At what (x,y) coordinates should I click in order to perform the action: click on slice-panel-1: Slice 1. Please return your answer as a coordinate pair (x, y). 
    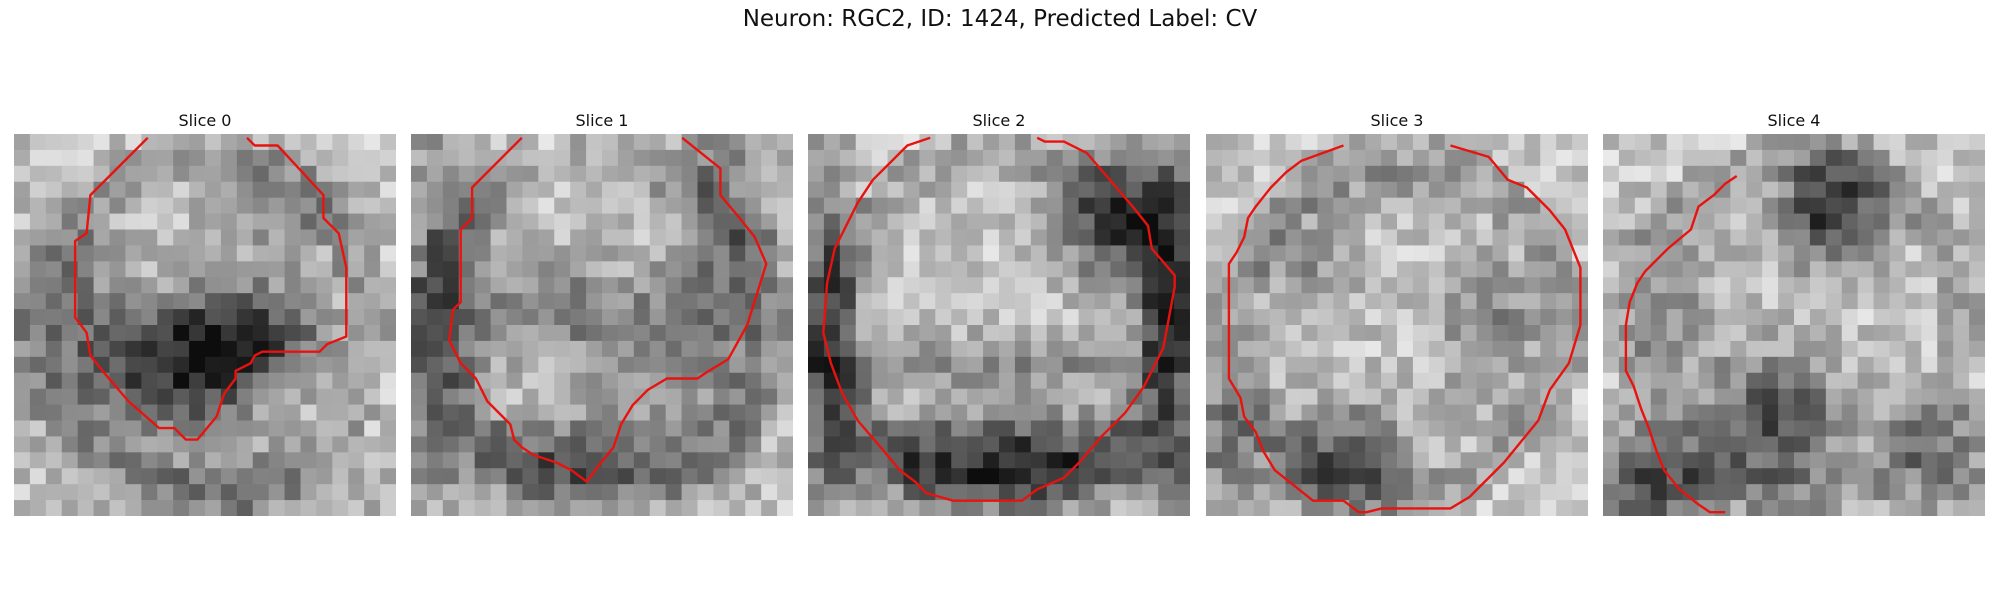
    Looking at the image, I should click on (602, 312).